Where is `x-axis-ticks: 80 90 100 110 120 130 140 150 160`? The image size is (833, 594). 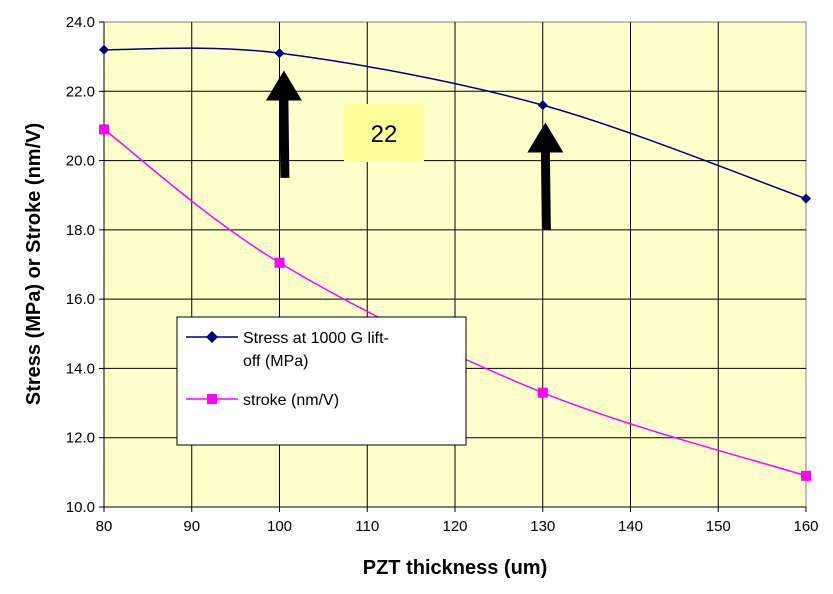
x-axis-ticks: 80 90 100 110 120 130 140 150 160 is located at coordinates (457, 520).